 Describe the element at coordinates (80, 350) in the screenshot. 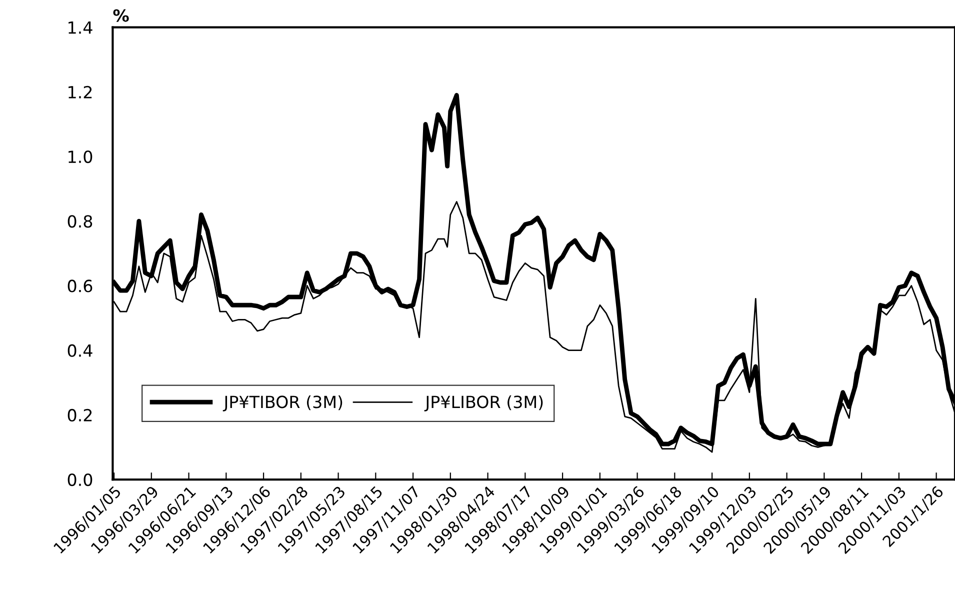

I see `y-tick-label: 0.4` at that location.